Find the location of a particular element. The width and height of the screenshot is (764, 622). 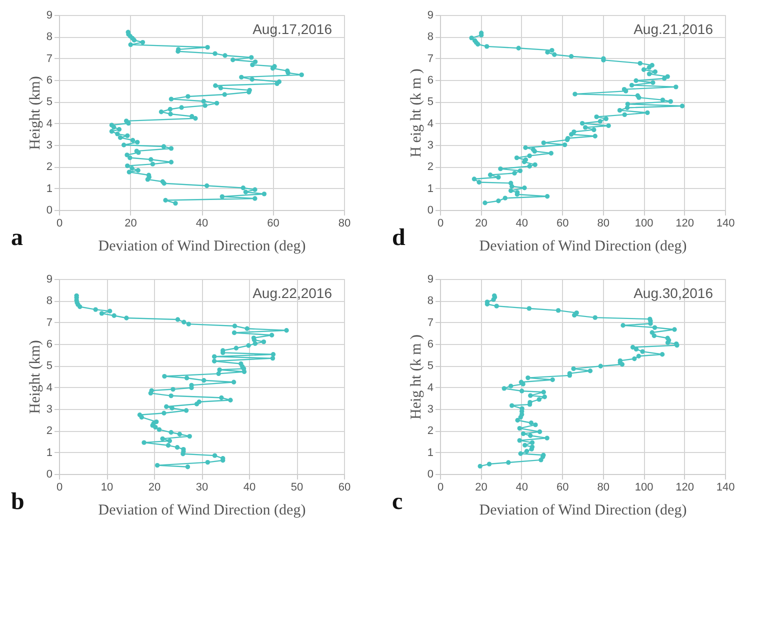

annotation: Aug.21,2016 is located at coordinates (674, 29).